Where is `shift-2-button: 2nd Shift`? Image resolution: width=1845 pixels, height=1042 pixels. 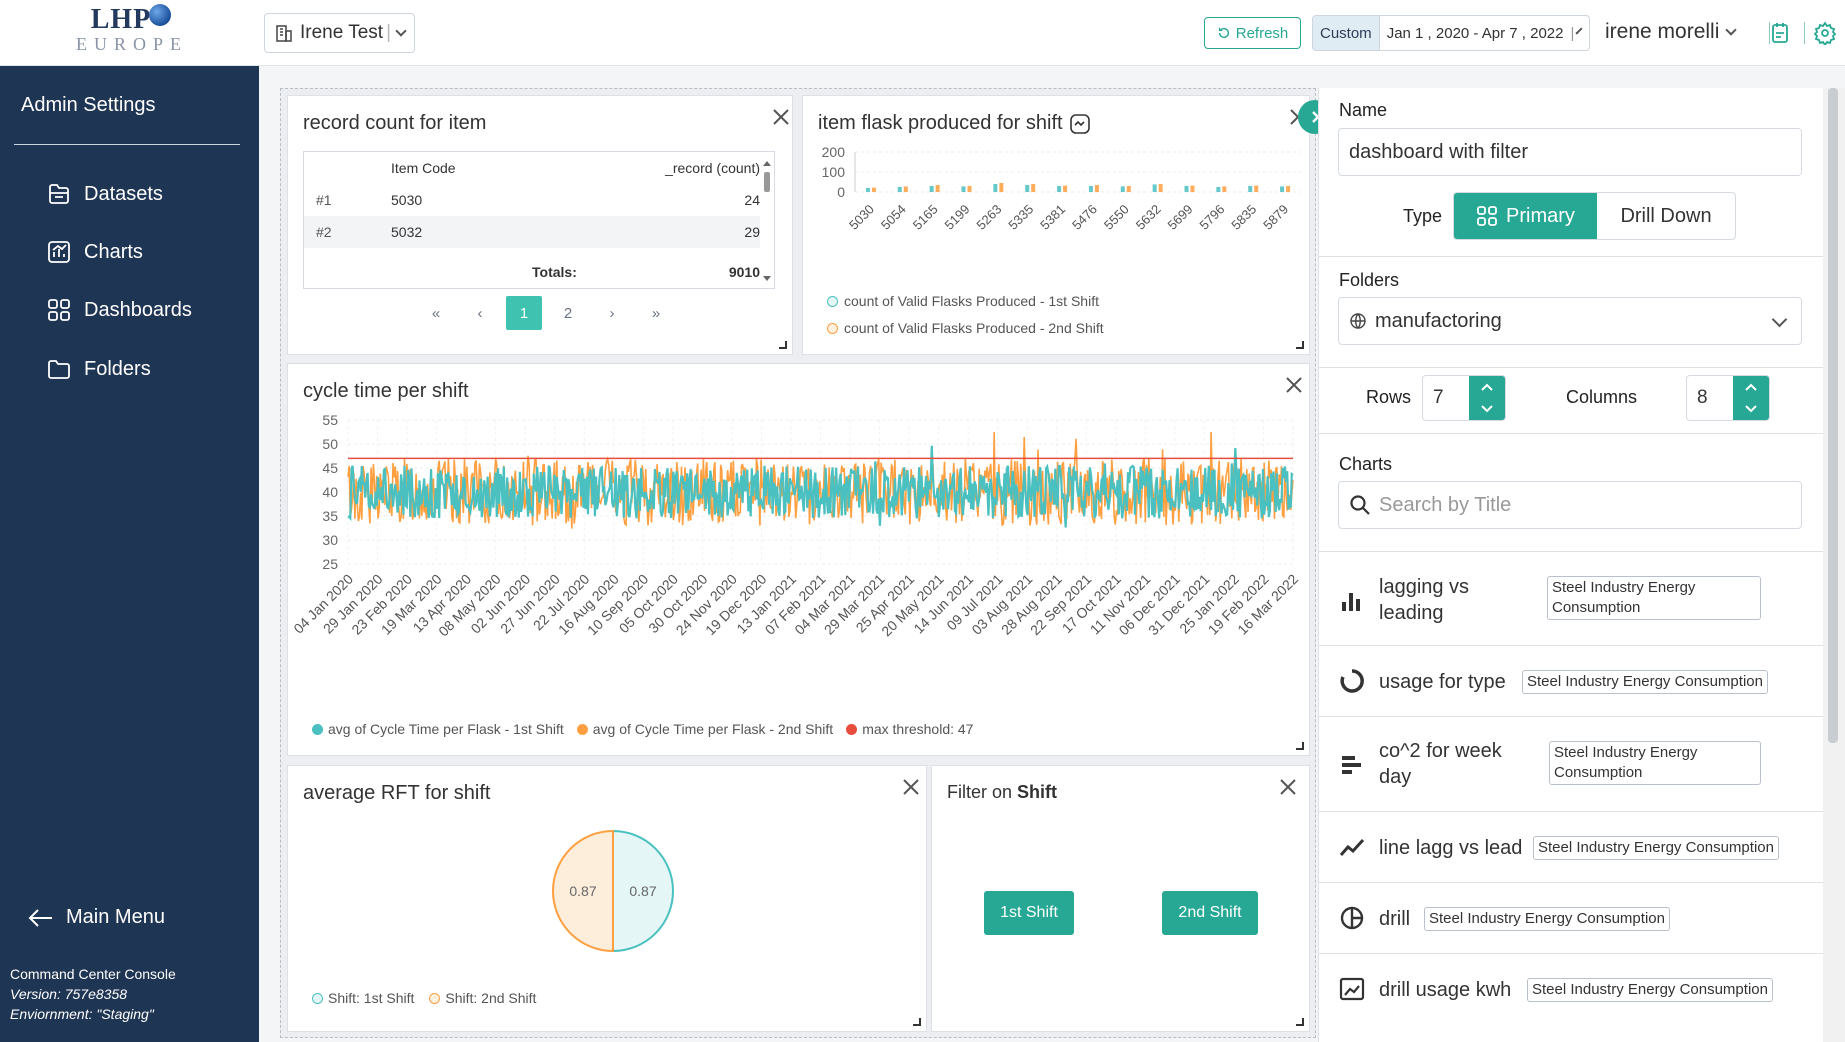 shift-2-button: 2nd Shift is located at coordinates (1210, 913).